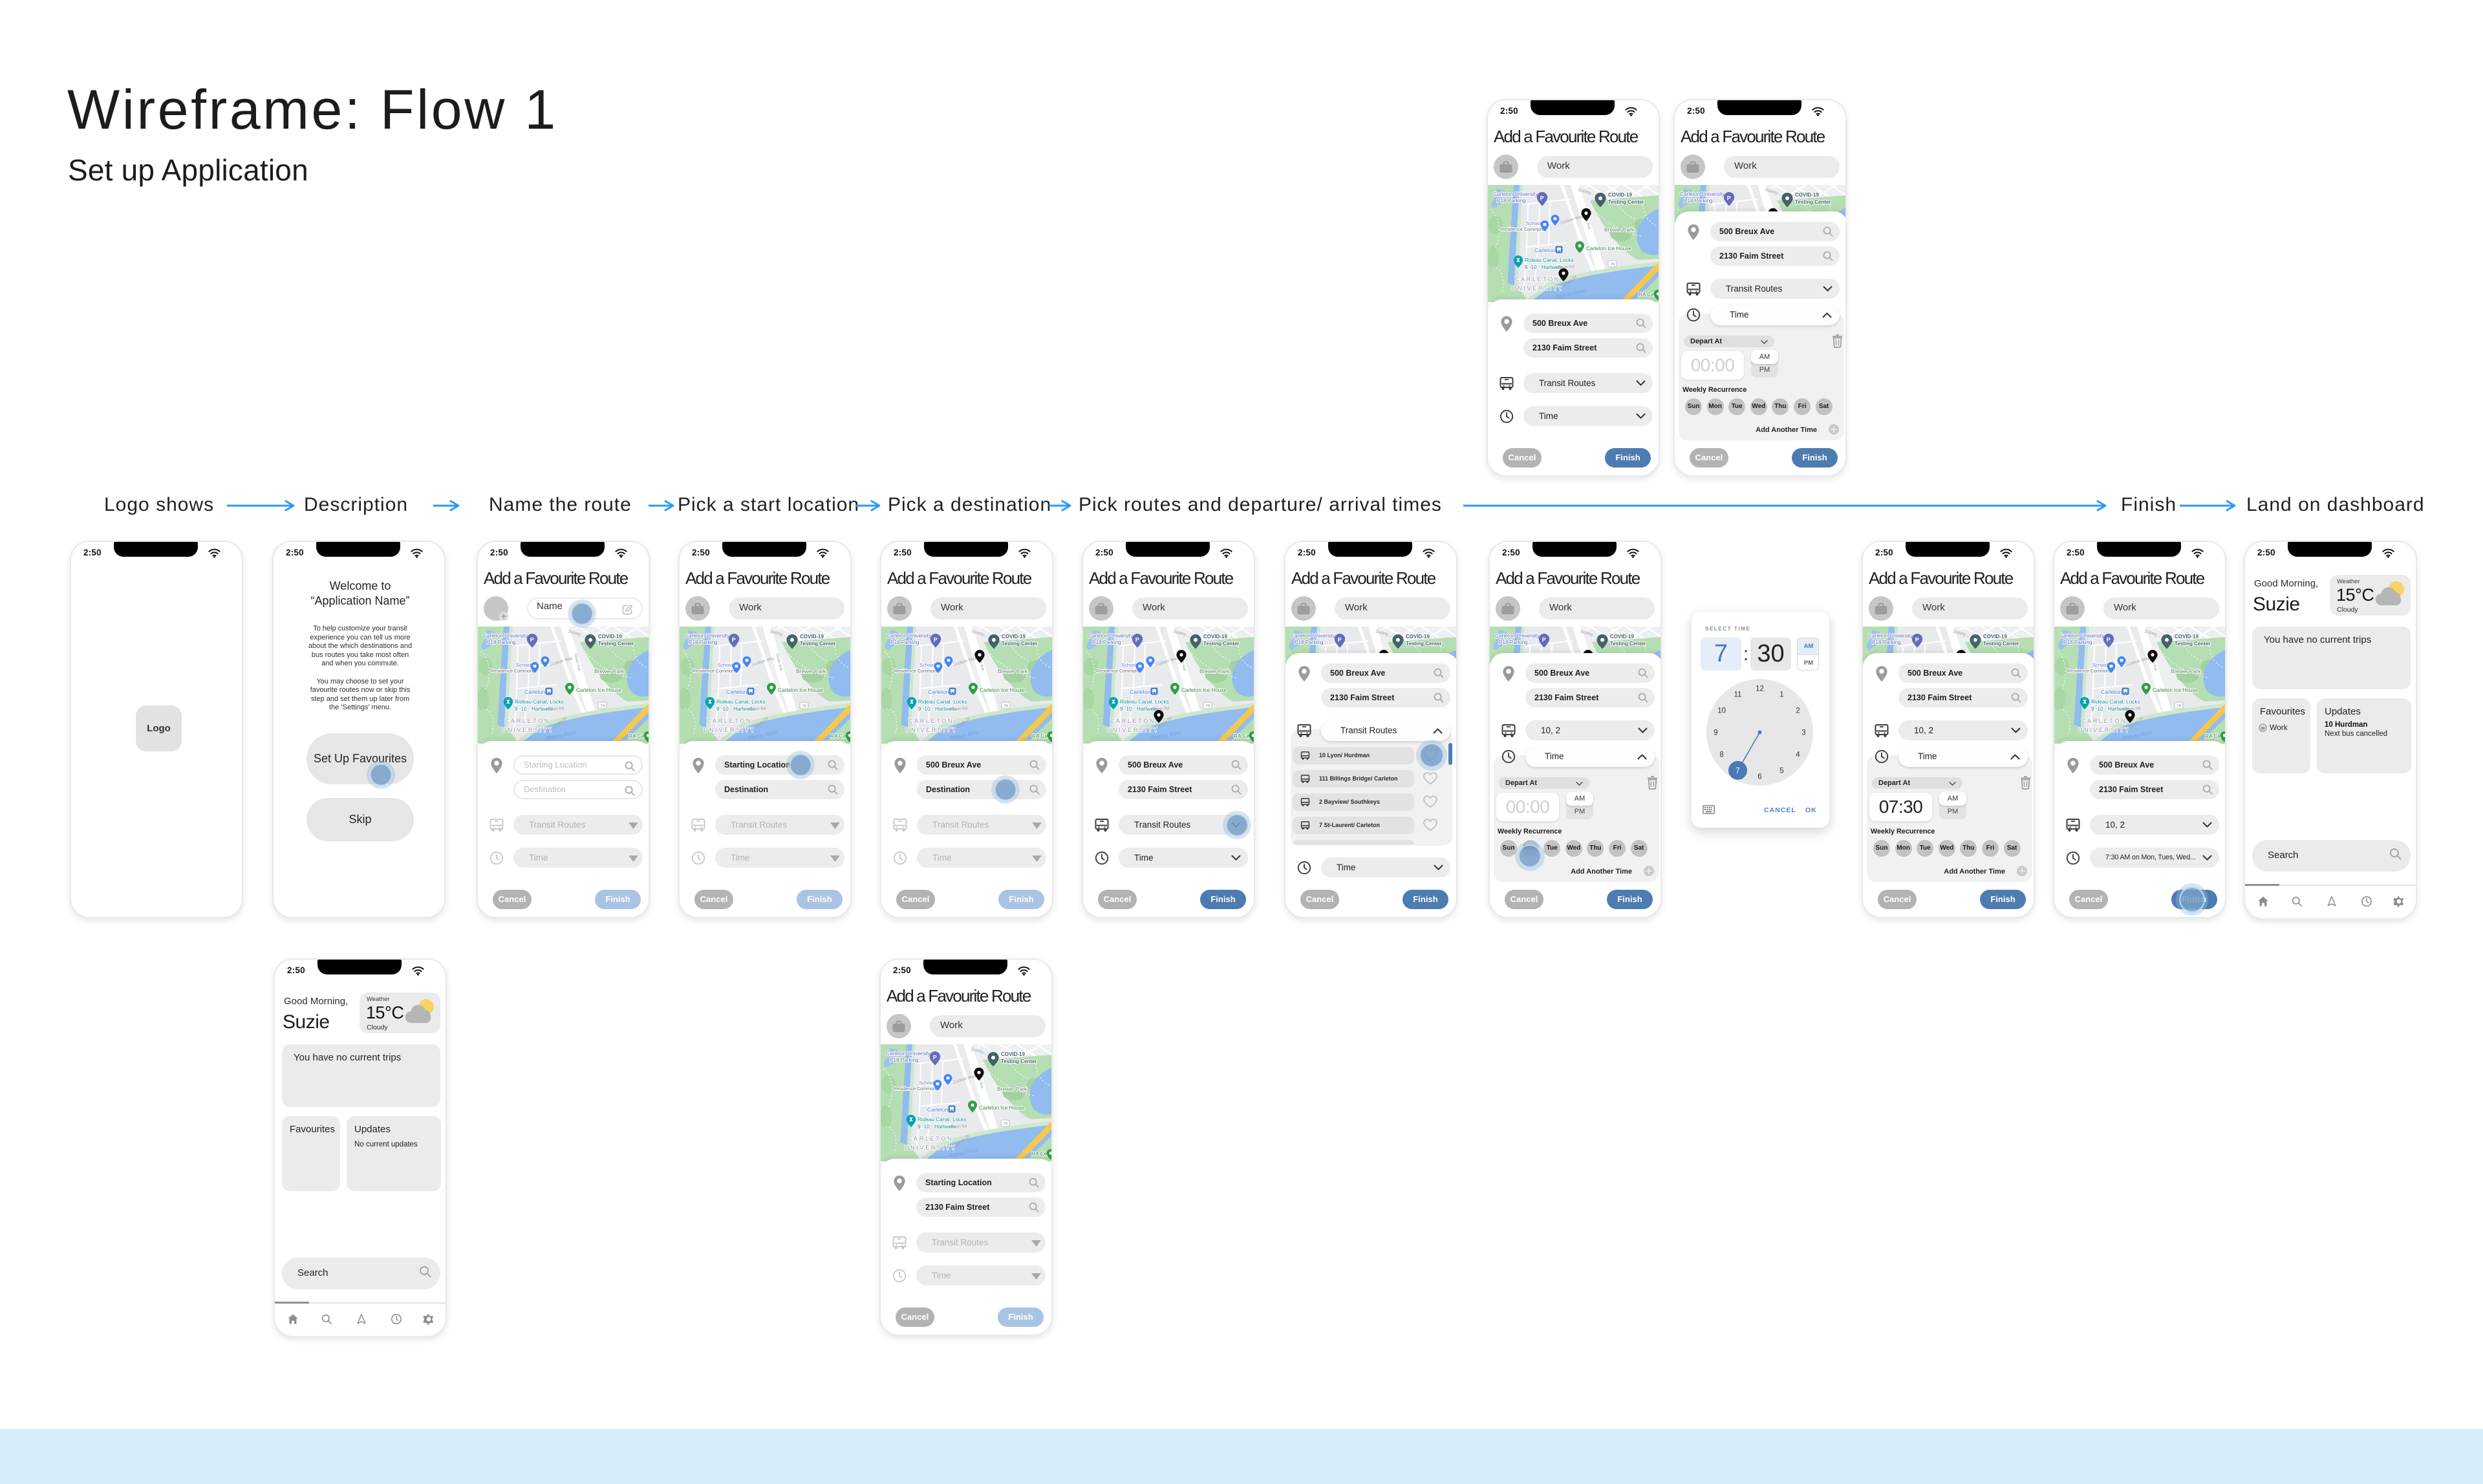 The width and height of the screenshot is (2483, 1484). What do you see at coordinates (1798, 755) in the screenshot?
I see `svg-text: 4` at bounding box center [1798, 755].